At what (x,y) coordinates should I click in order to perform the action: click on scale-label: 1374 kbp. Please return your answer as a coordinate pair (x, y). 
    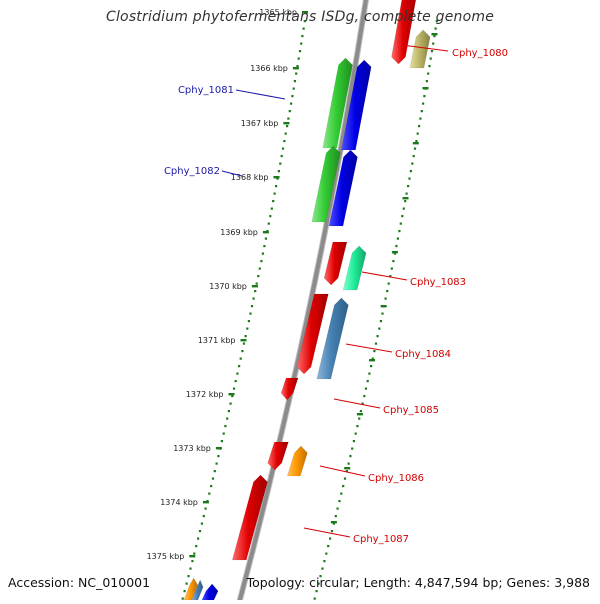
    Looking at the image, I should click on (179, 502).